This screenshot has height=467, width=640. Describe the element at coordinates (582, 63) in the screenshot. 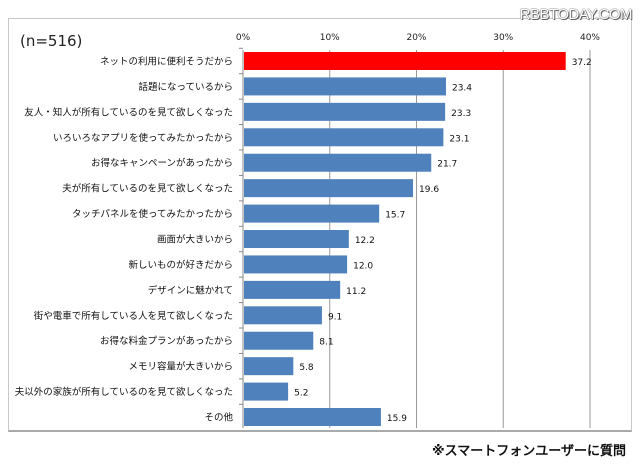

I see `data-label: 37.2` at that location.